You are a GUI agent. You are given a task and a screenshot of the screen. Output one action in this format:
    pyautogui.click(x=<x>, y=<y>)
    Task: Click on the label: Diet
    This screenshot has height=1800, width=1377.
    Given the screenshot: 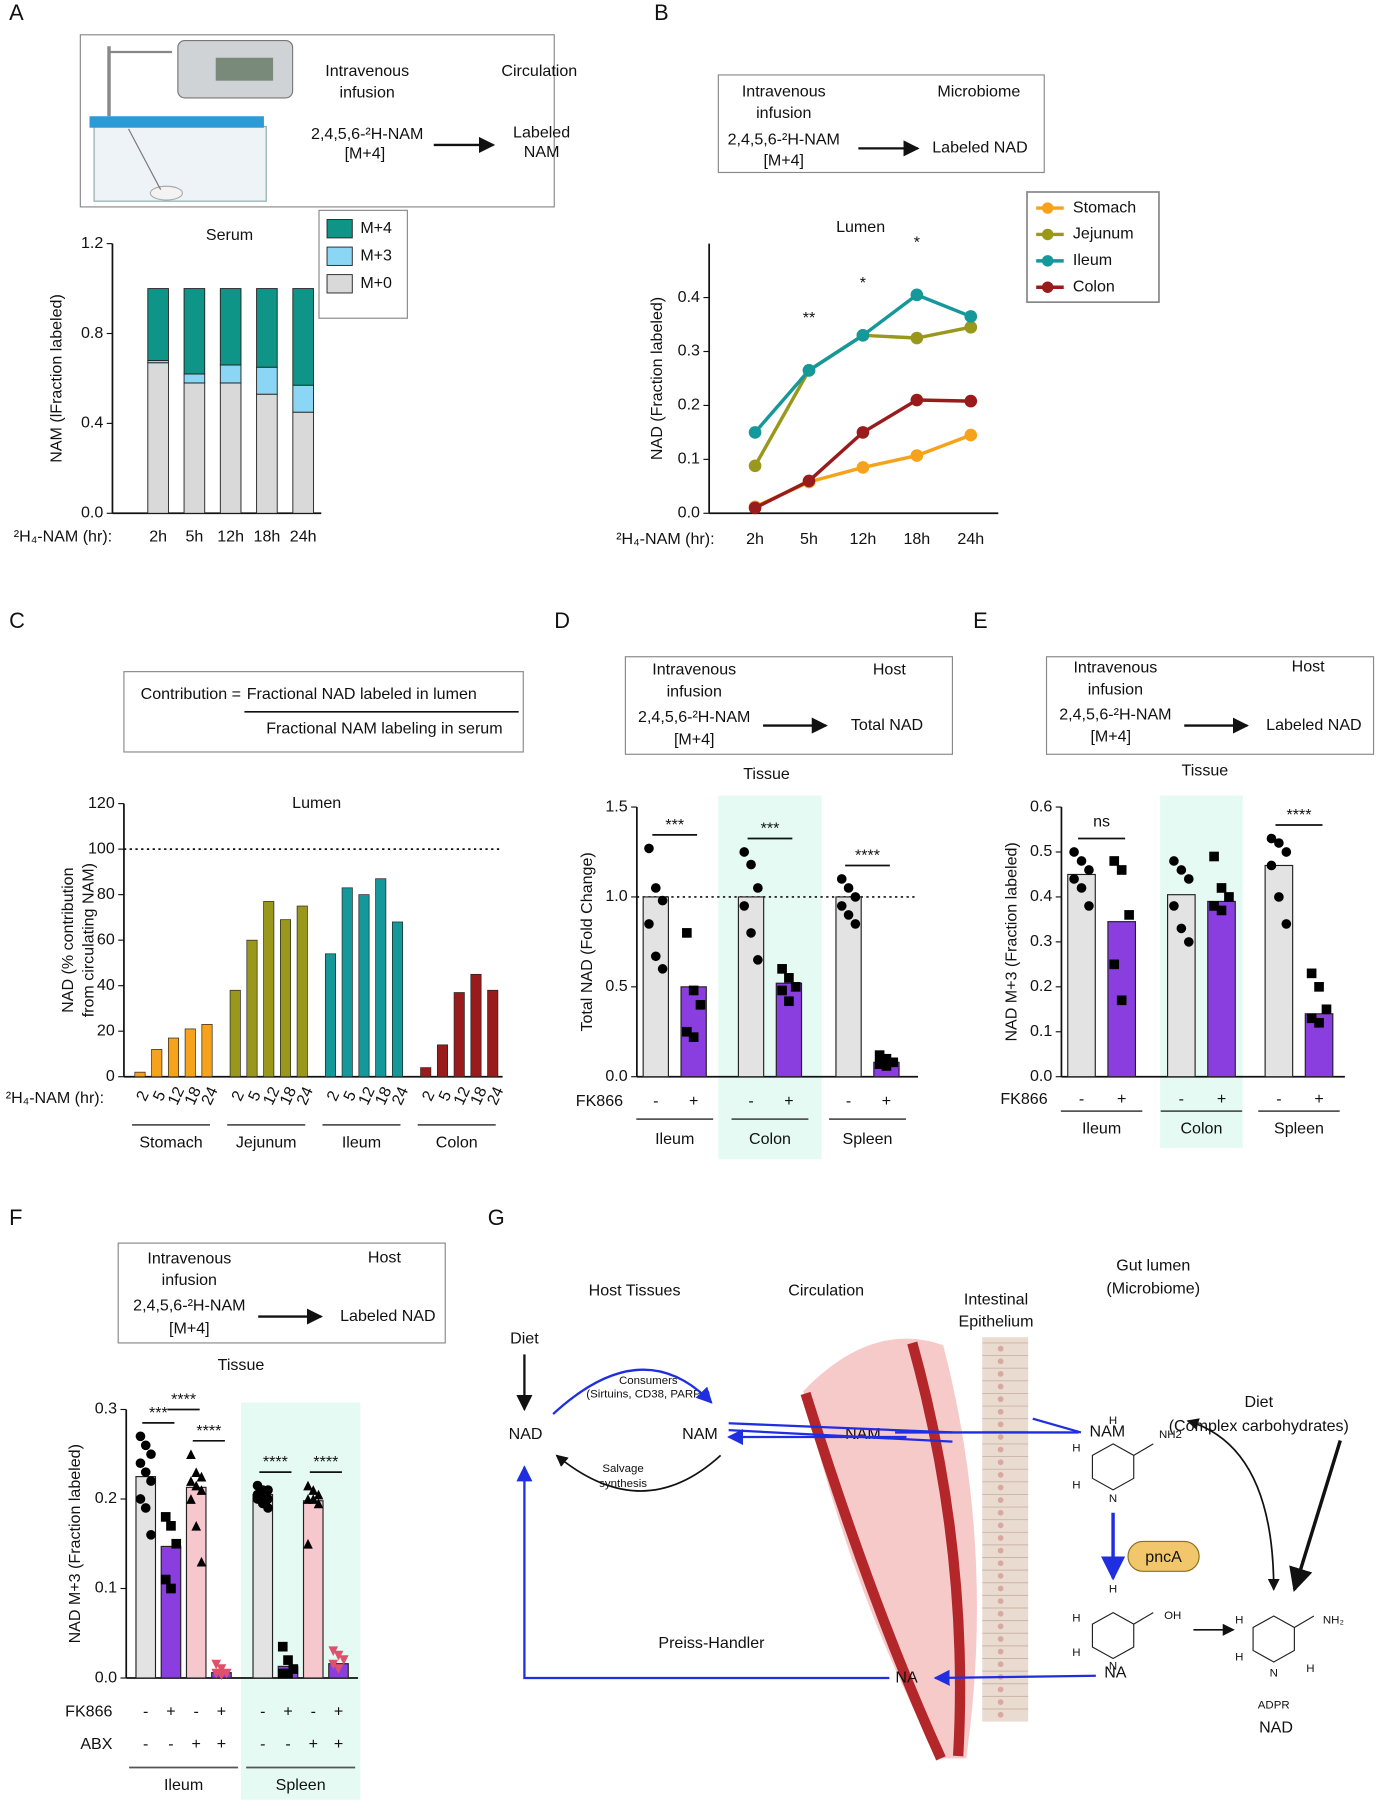 What is the action you would take?
    pyautogui.click(x=1259, y=1402)
    